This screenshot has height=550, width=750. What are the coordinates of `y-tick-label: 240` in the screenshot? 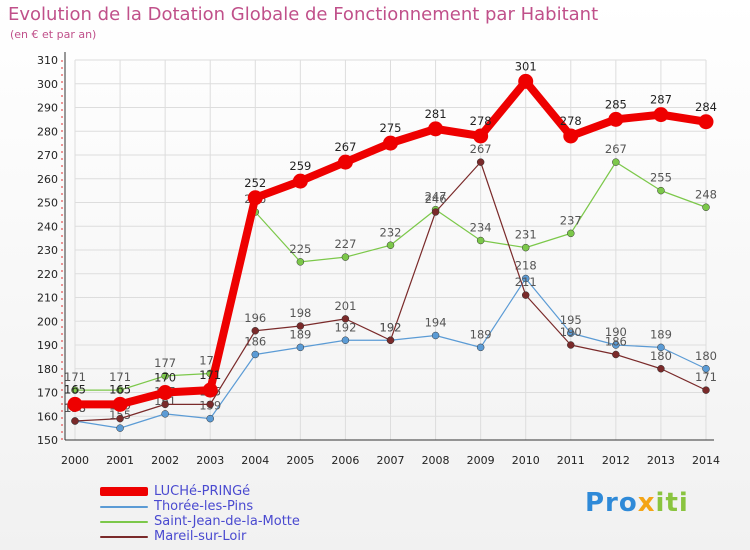 It's located at (47, 226).